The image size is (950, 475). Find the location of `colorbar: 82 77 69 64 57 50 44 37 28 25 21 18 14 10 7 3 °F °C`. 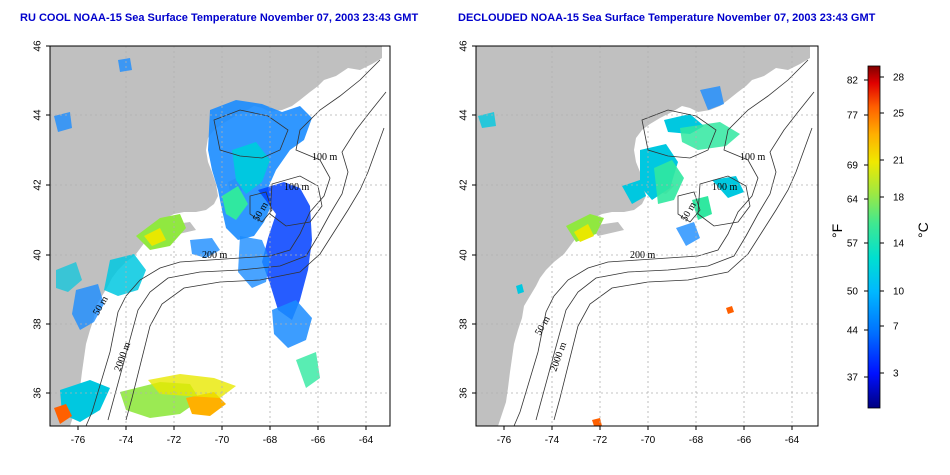

colorbar: 82 77 69 64 57 50 44 37 28 25 21 18 14 10 7 3 °F °C is located at coordinates (880, 237).